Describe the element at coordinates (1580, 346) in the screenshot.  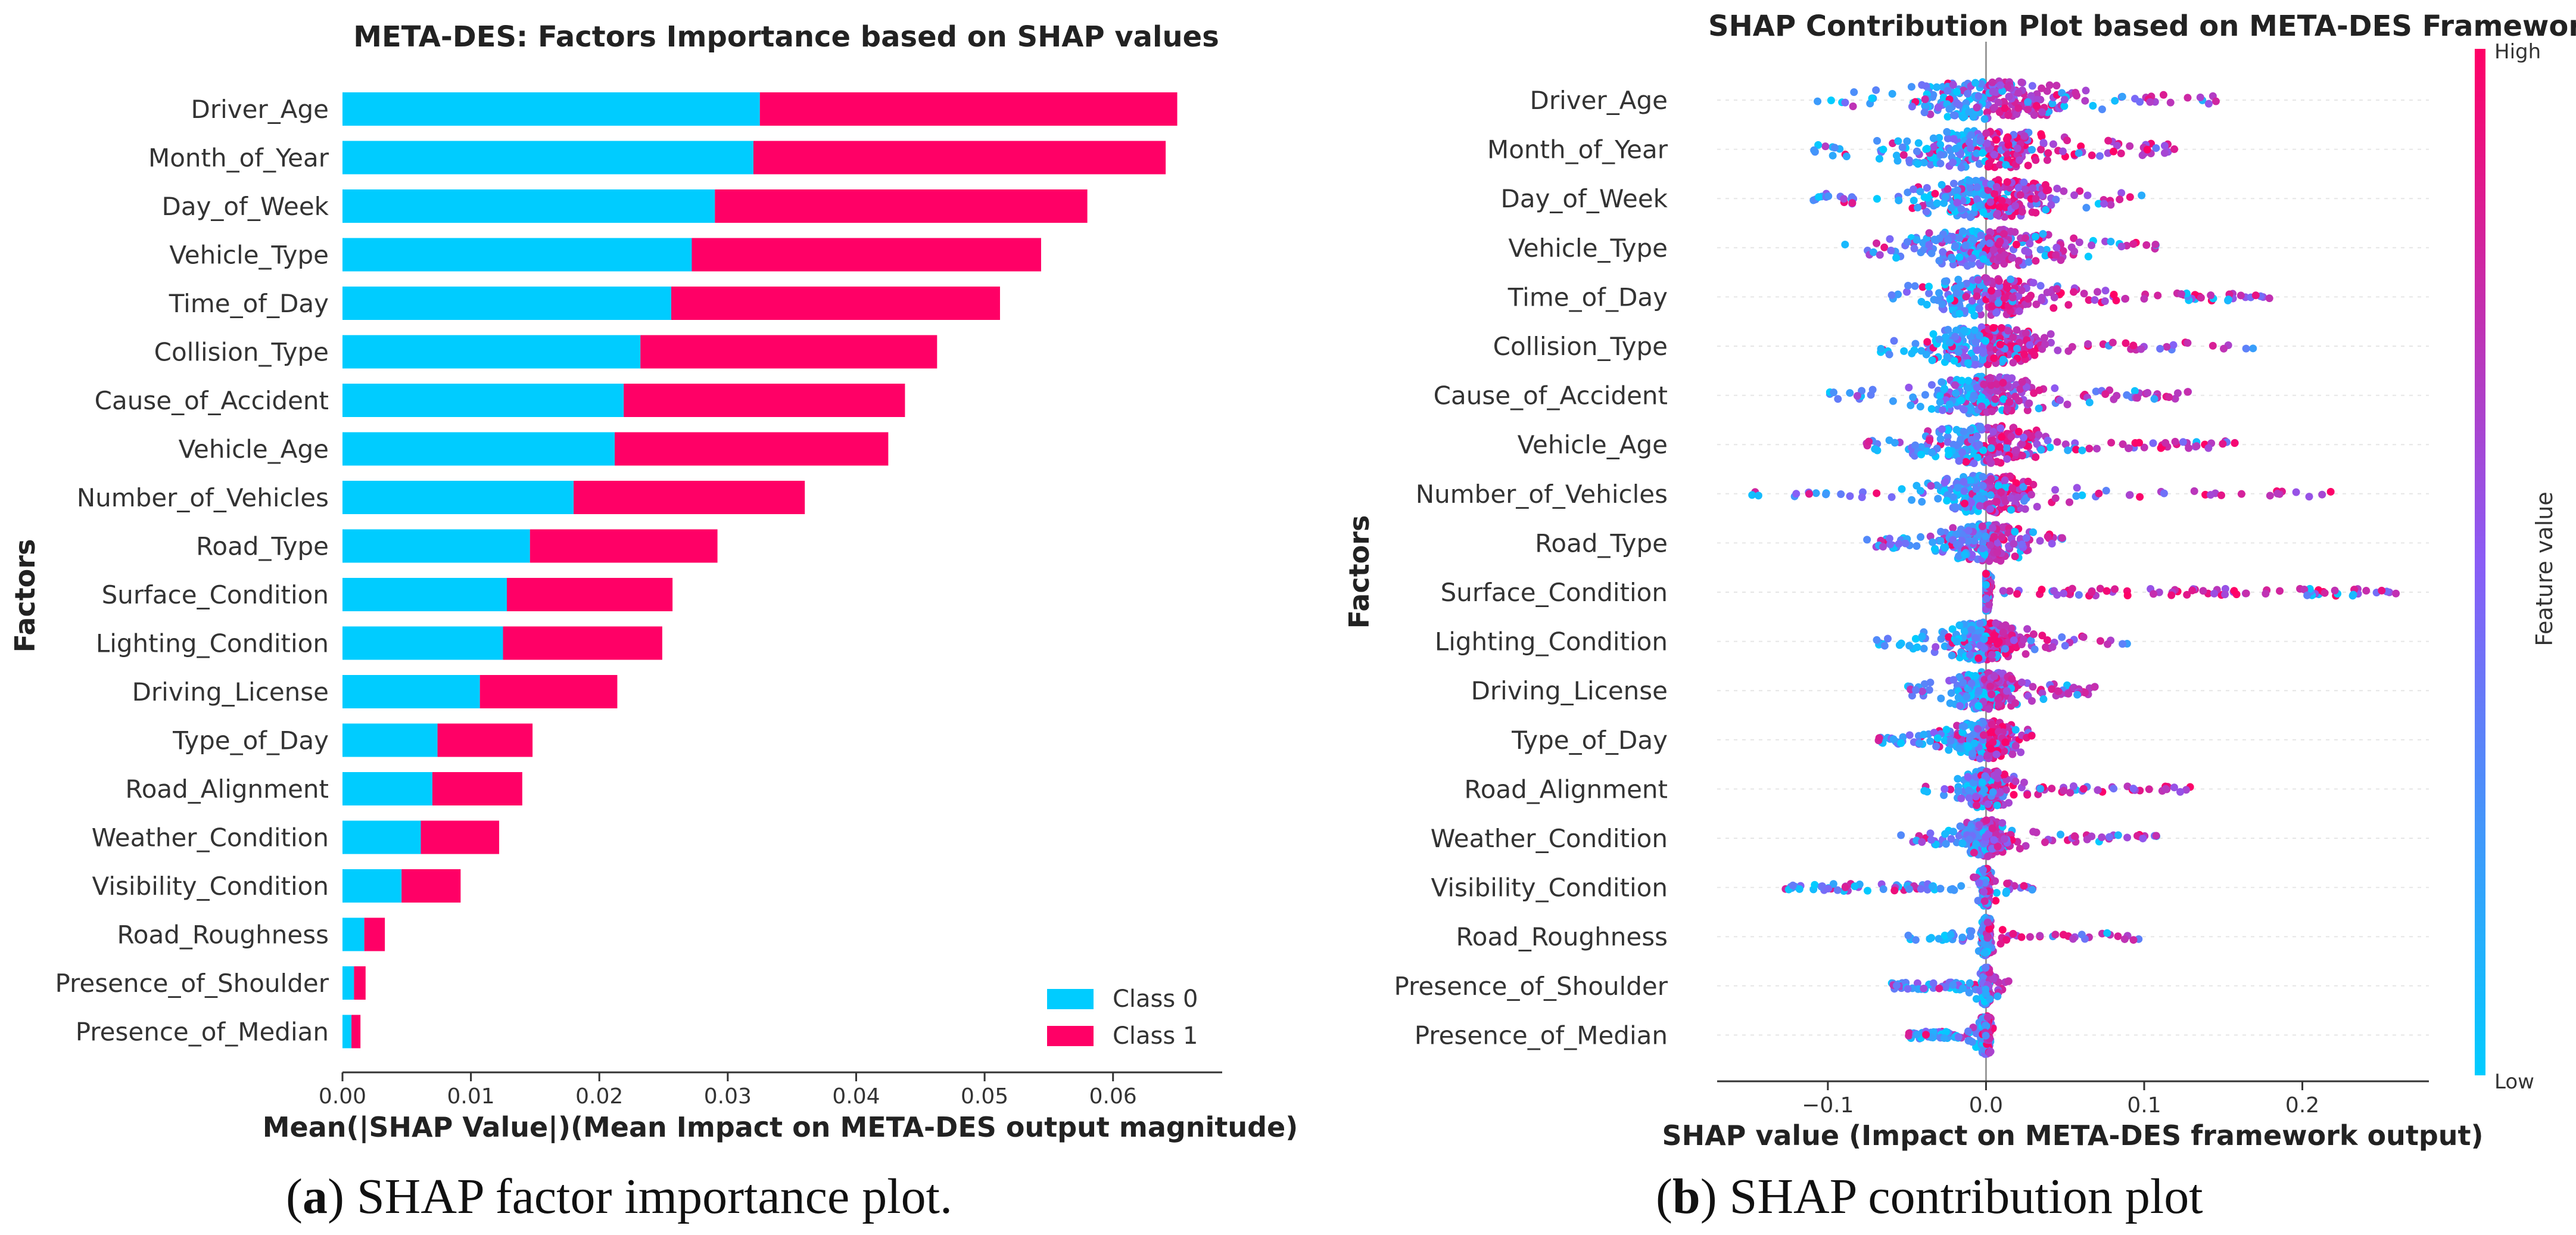
I see `right-category-label: Collision_Type` at that location.